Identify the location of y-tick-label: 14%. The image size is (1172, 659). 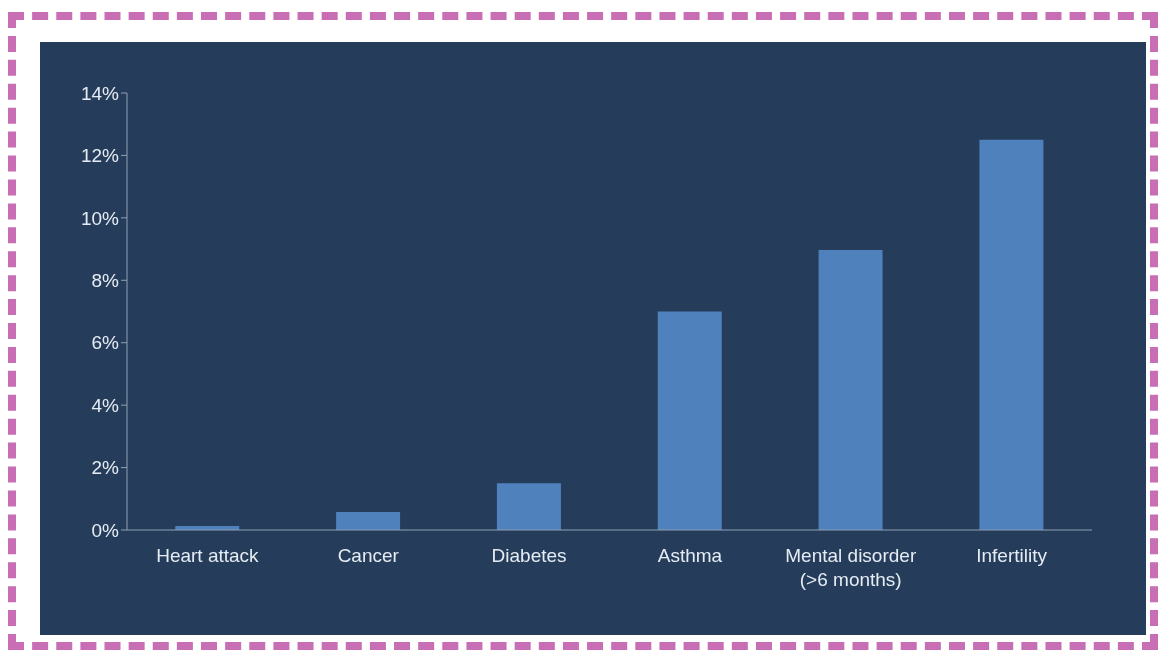
(100, 93).